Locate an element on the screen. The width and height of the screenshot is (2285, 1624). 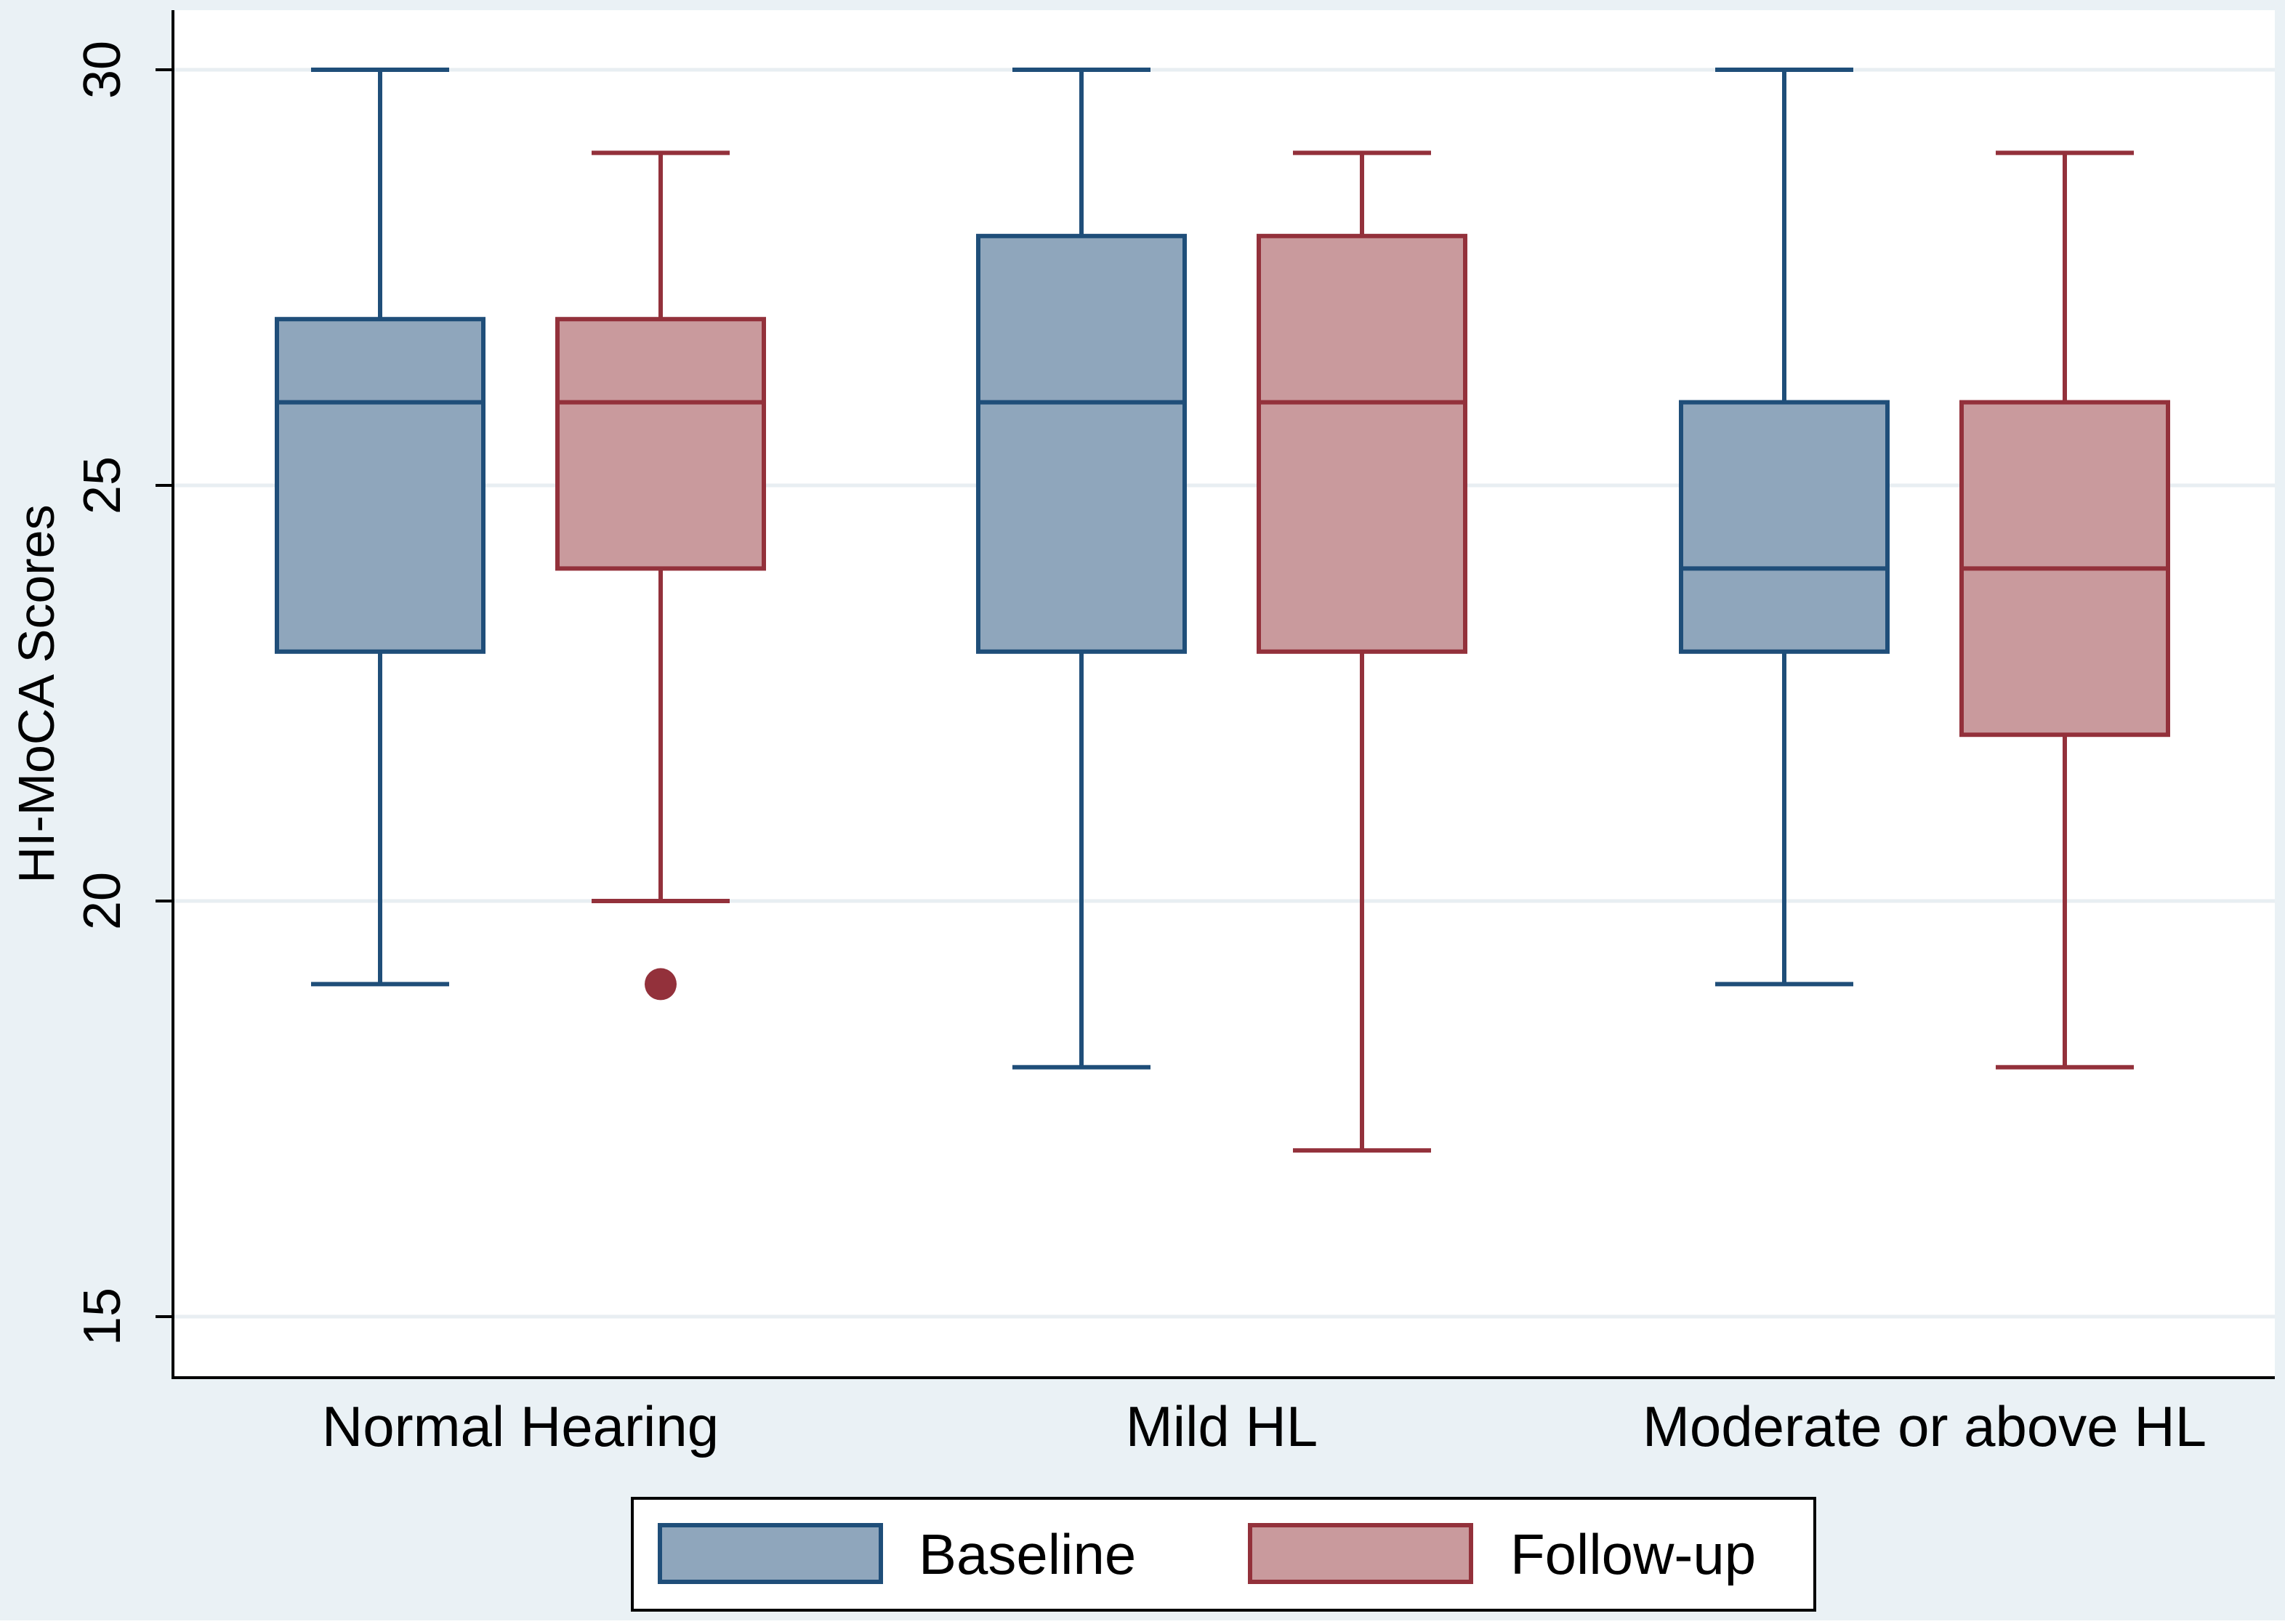
y-tick-label-20: 20 is located at coordinates (103, 901).